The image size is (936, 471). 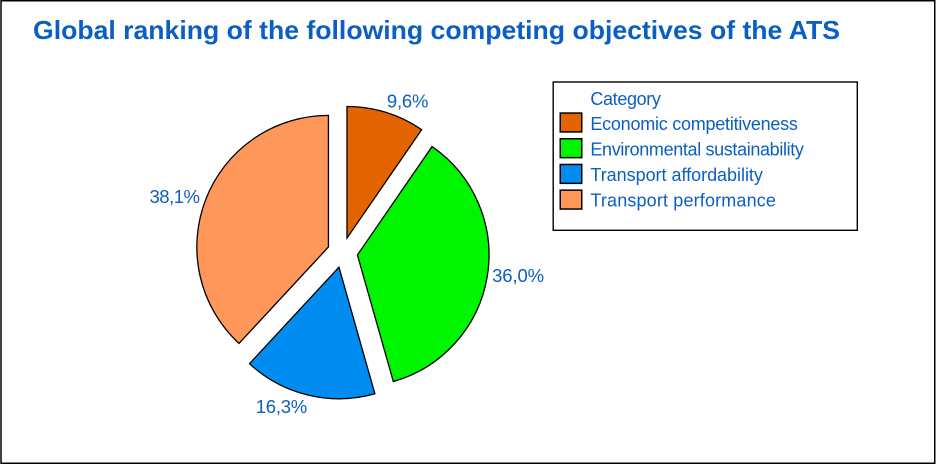 What do you see at coordinates (697, 150) in the screenshot?
I see `svg-text: Environmental sustainability` at bounding box center [697, 150].